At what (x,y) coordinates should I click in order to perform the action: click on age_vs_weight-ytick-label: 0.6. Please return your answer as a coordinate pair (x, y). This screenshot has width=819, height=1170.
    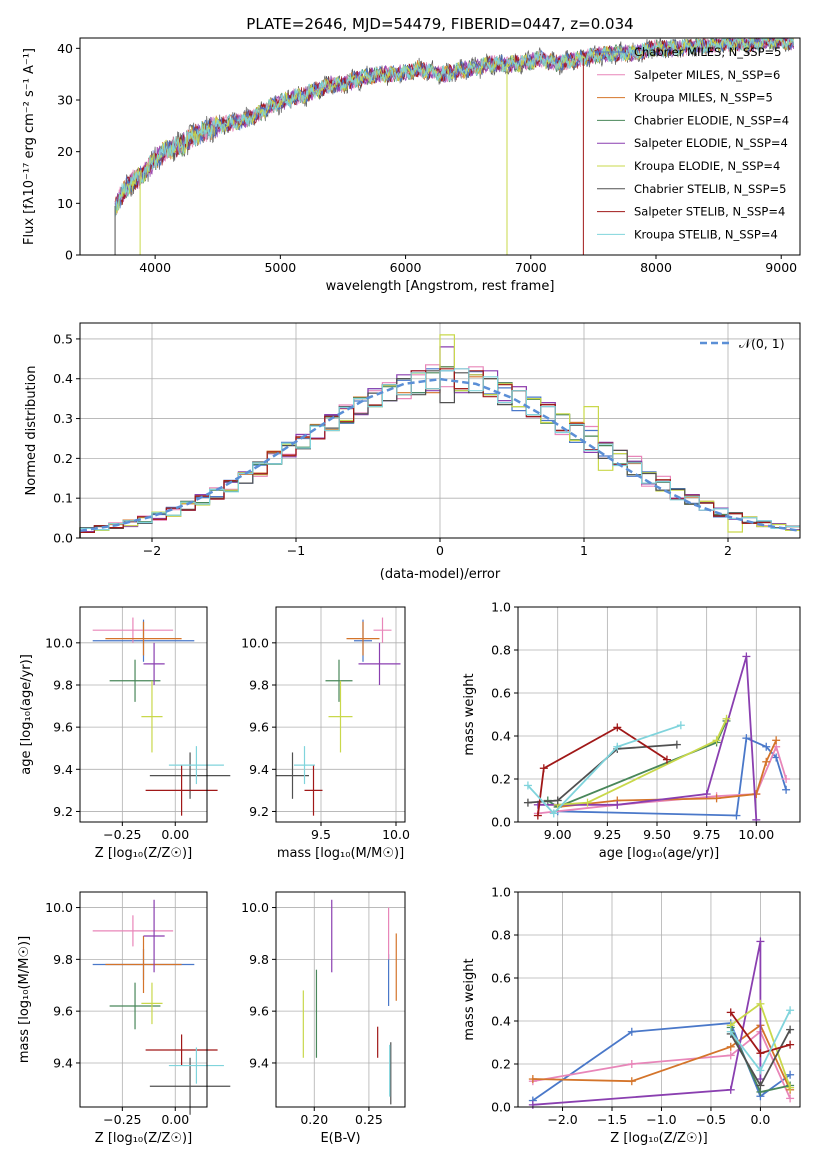
    Looking at the image, I should click on (501, 693).